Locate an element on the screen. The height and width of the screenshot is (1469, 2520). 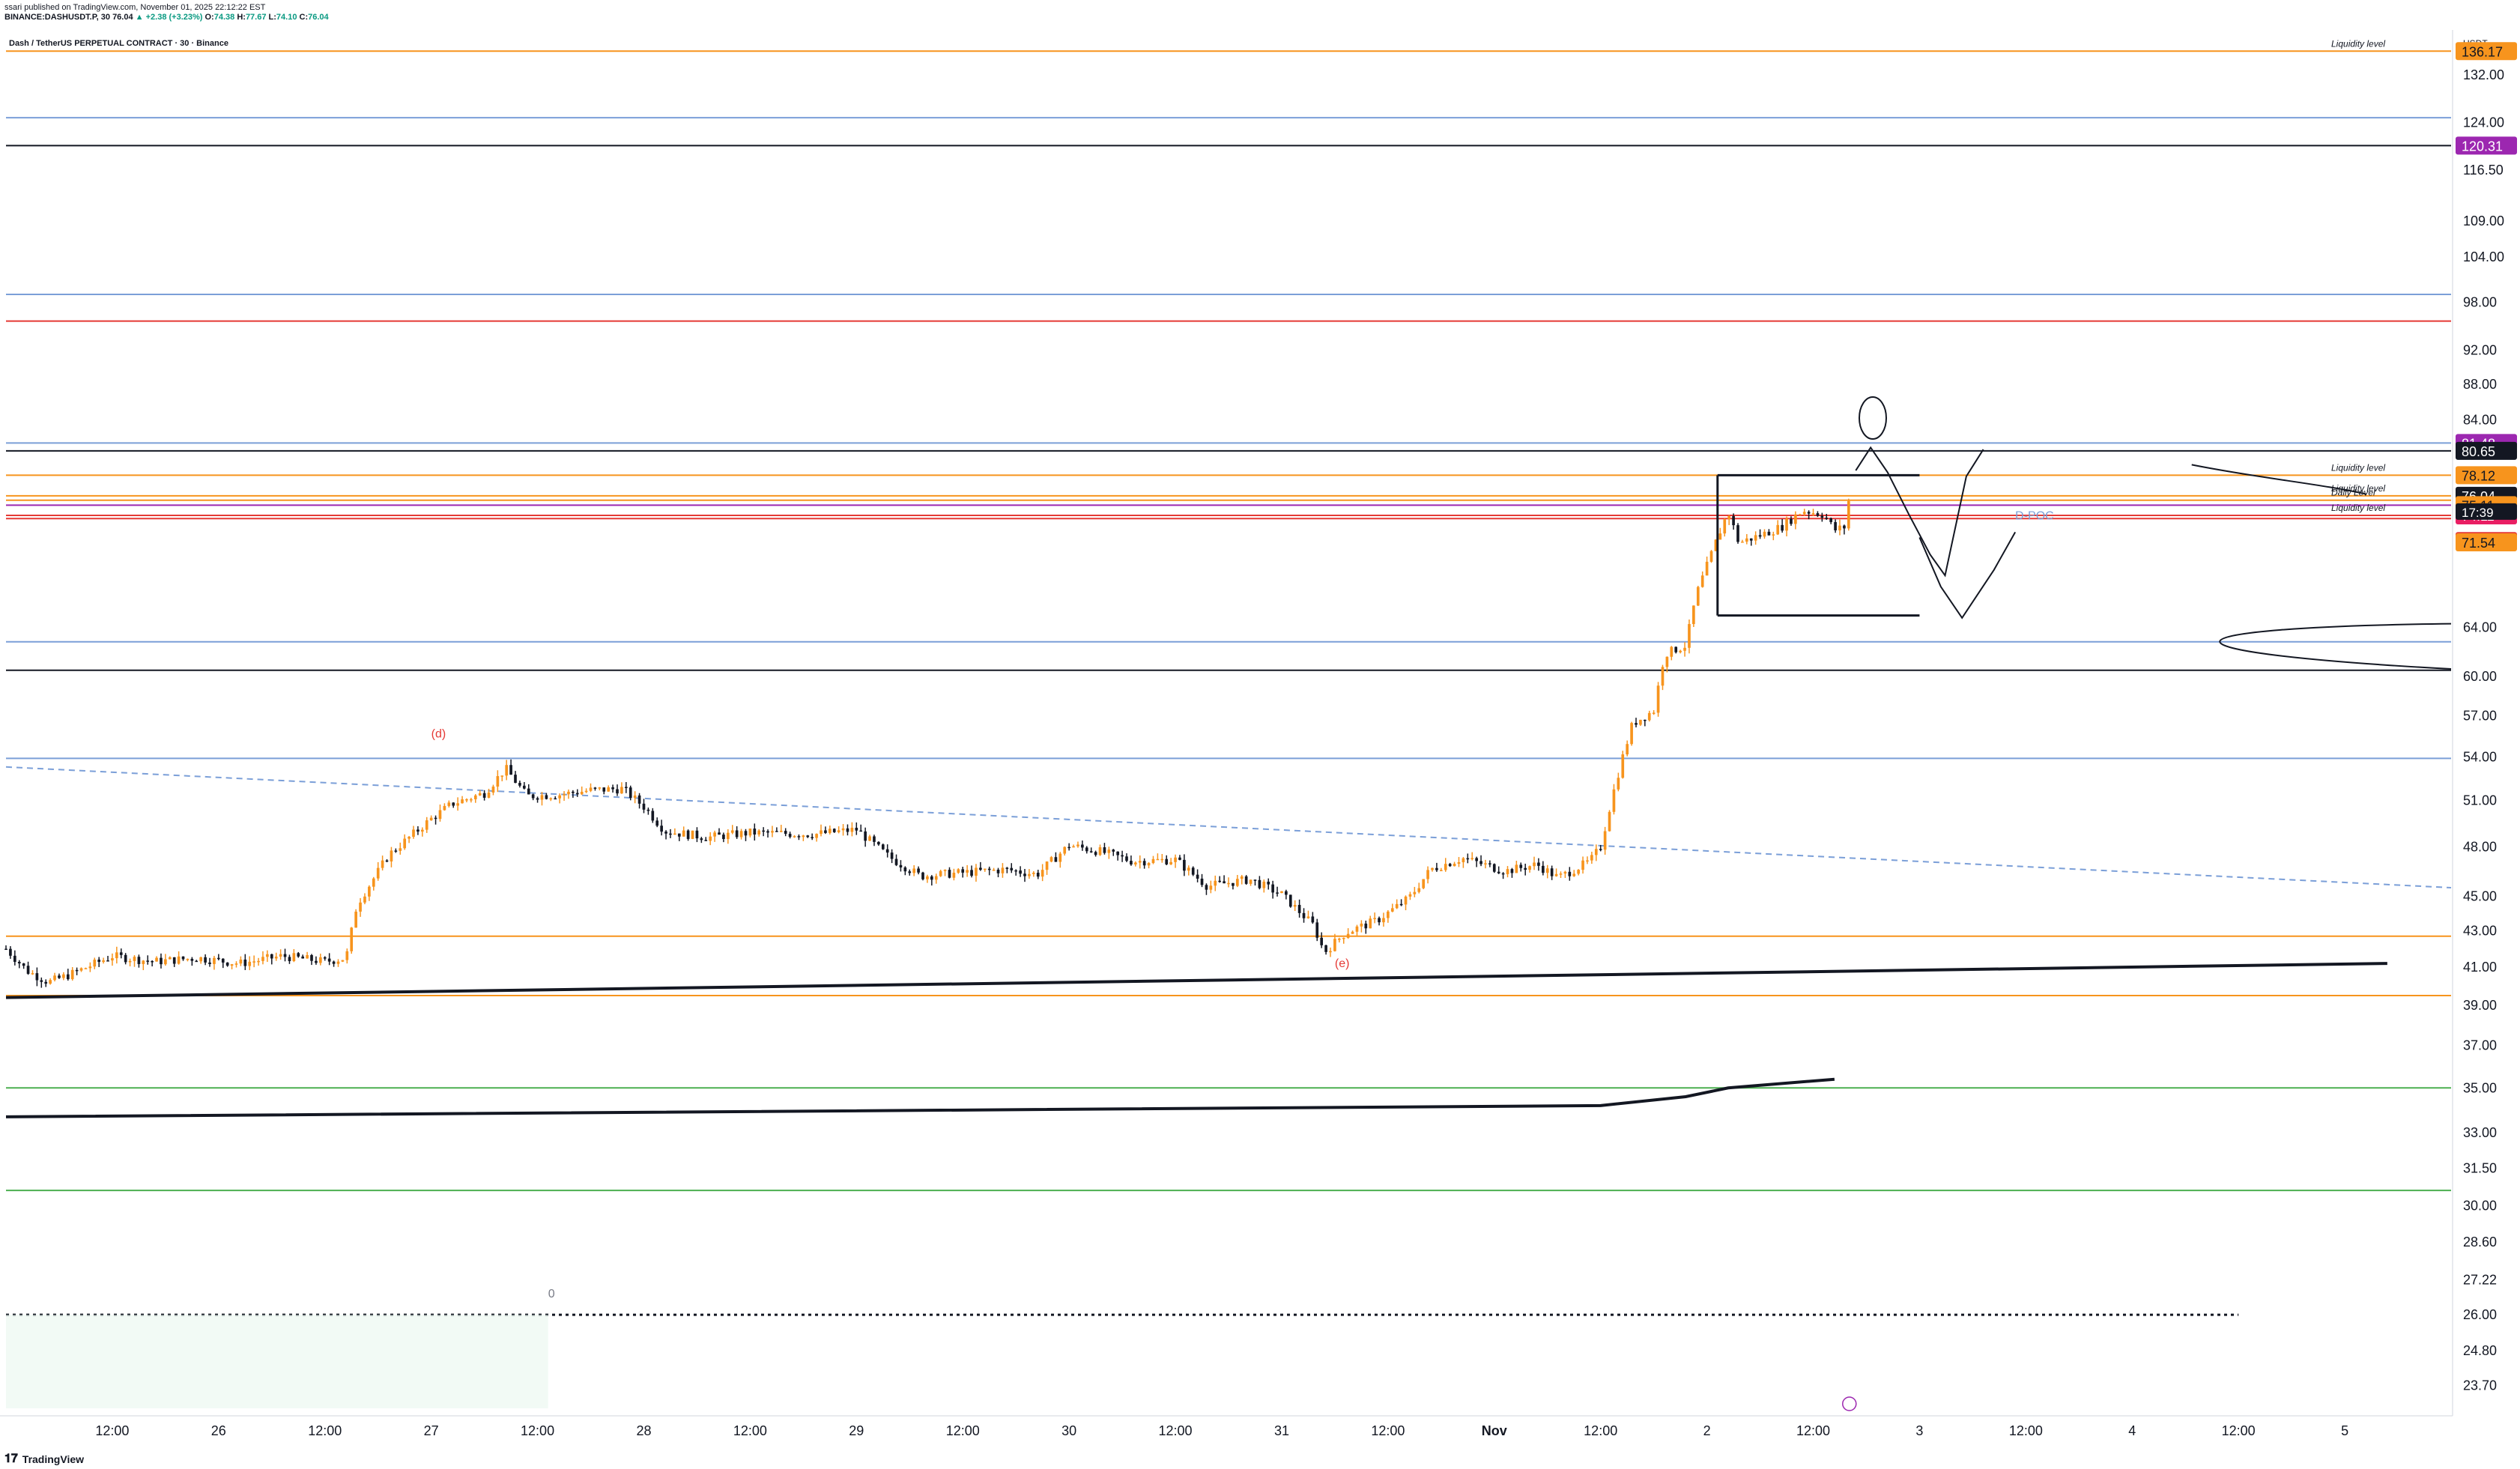
tradingview-logo: 𝟏𝟕 TradingView is located at coordinates (44, 1459).